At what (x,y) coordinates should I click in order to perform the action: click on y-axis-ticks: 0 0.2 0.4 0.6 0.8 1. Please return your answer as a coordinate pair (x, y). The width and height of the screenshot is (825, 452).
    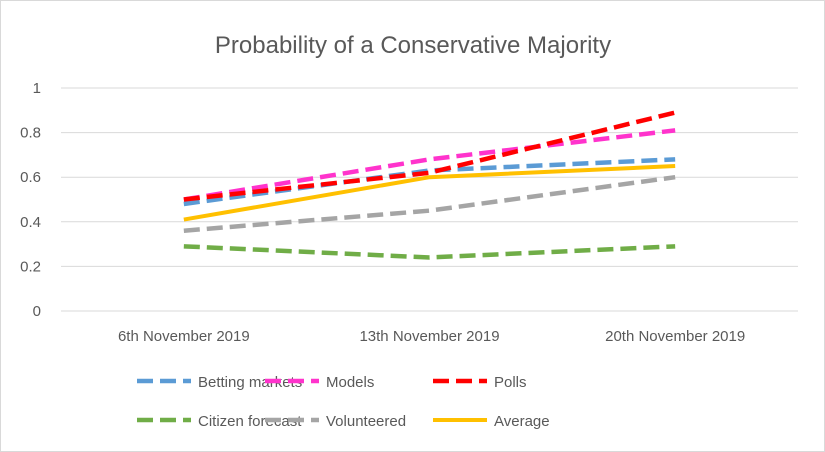
    Looking at the image, I should click on (30, 200).